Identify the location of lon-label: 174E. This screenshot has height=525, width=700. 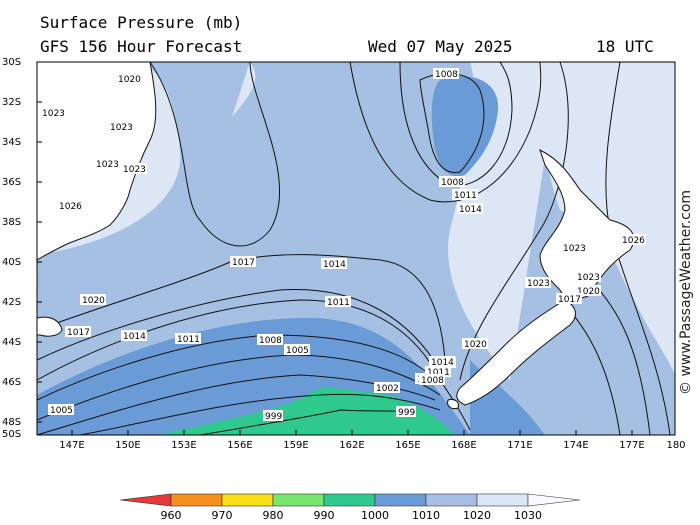
(576, 445).